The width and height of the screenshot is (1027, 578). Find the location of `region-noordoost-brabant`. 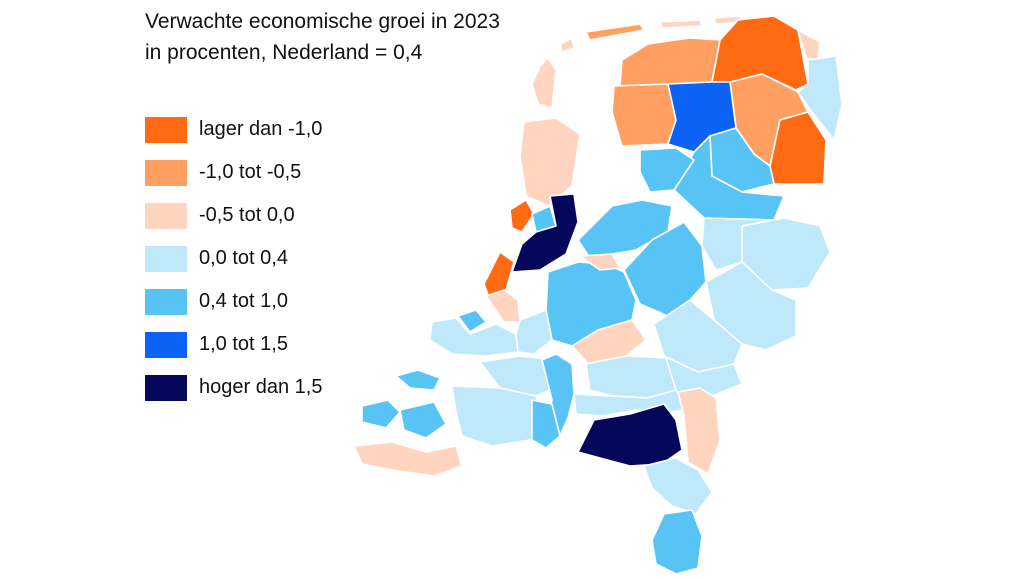

region-noordoost-brabant is located at coordinates (699, 431).